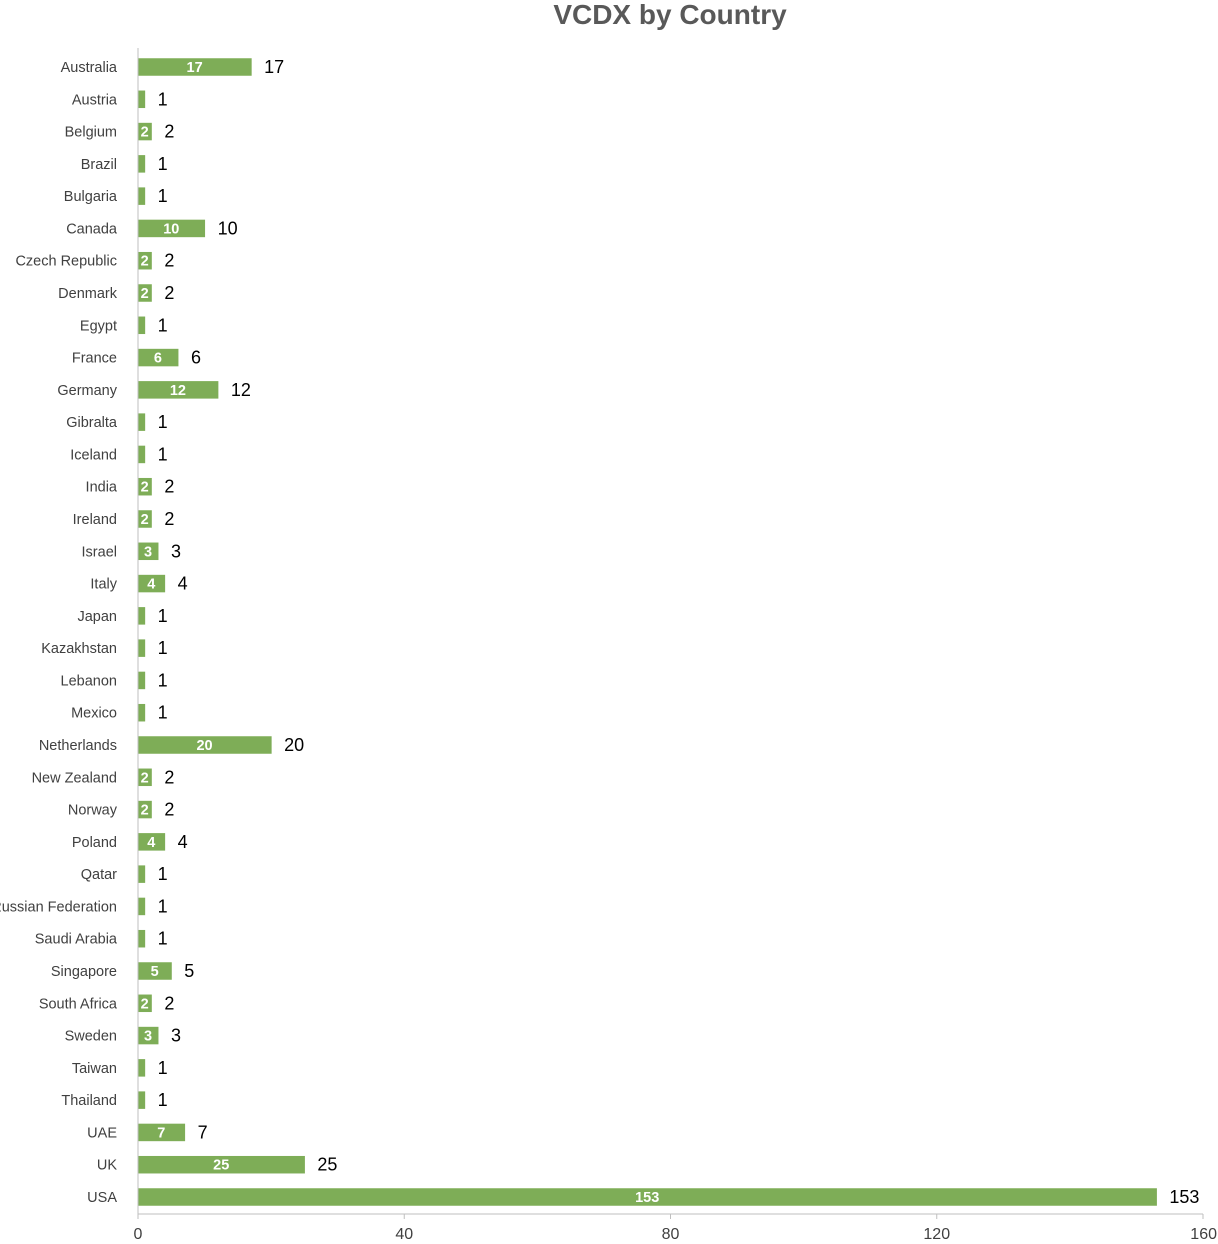 The width and height of the screenshot is (1218, 1244). Describe the element at coordinates (671, 1234) in the screenshot. I see `x-tick-label: 80` at that location.